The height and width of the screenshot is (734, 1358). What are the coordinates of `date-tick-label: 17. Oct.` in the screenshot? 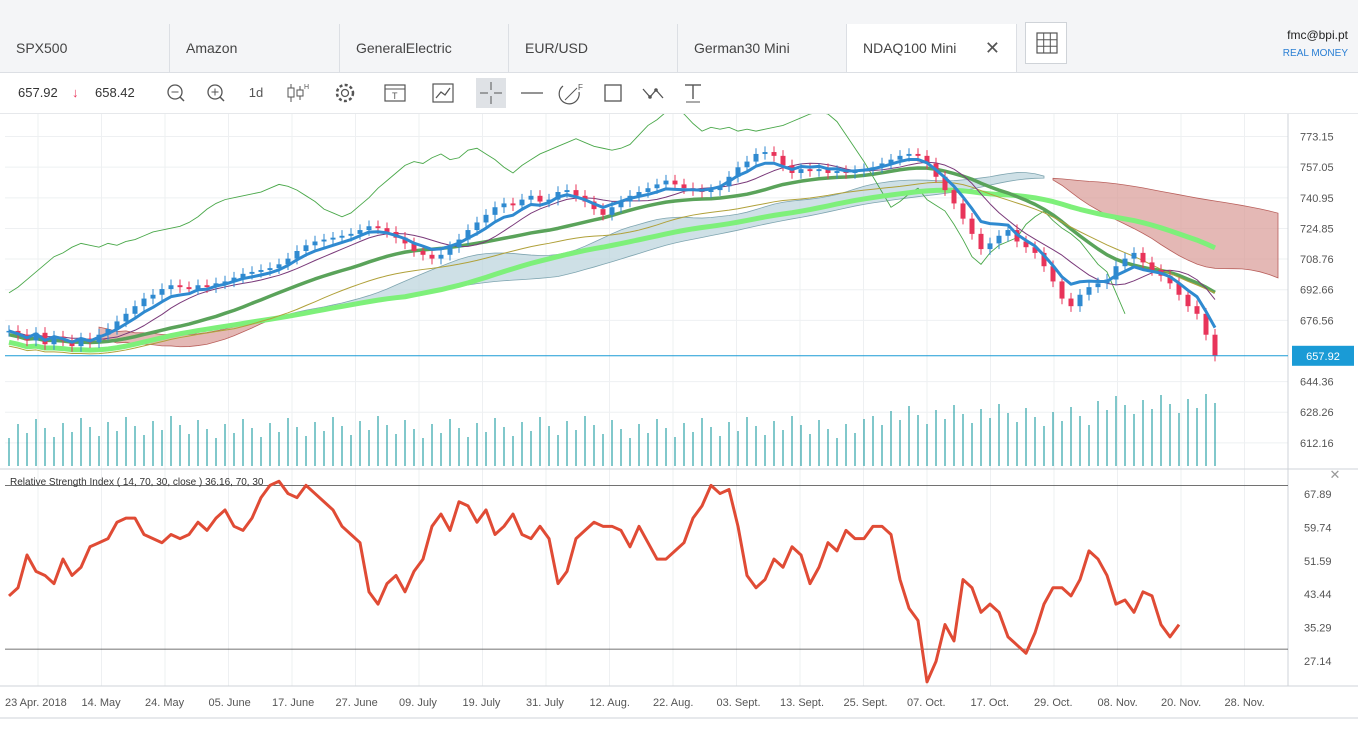 It's located at (990, 703).